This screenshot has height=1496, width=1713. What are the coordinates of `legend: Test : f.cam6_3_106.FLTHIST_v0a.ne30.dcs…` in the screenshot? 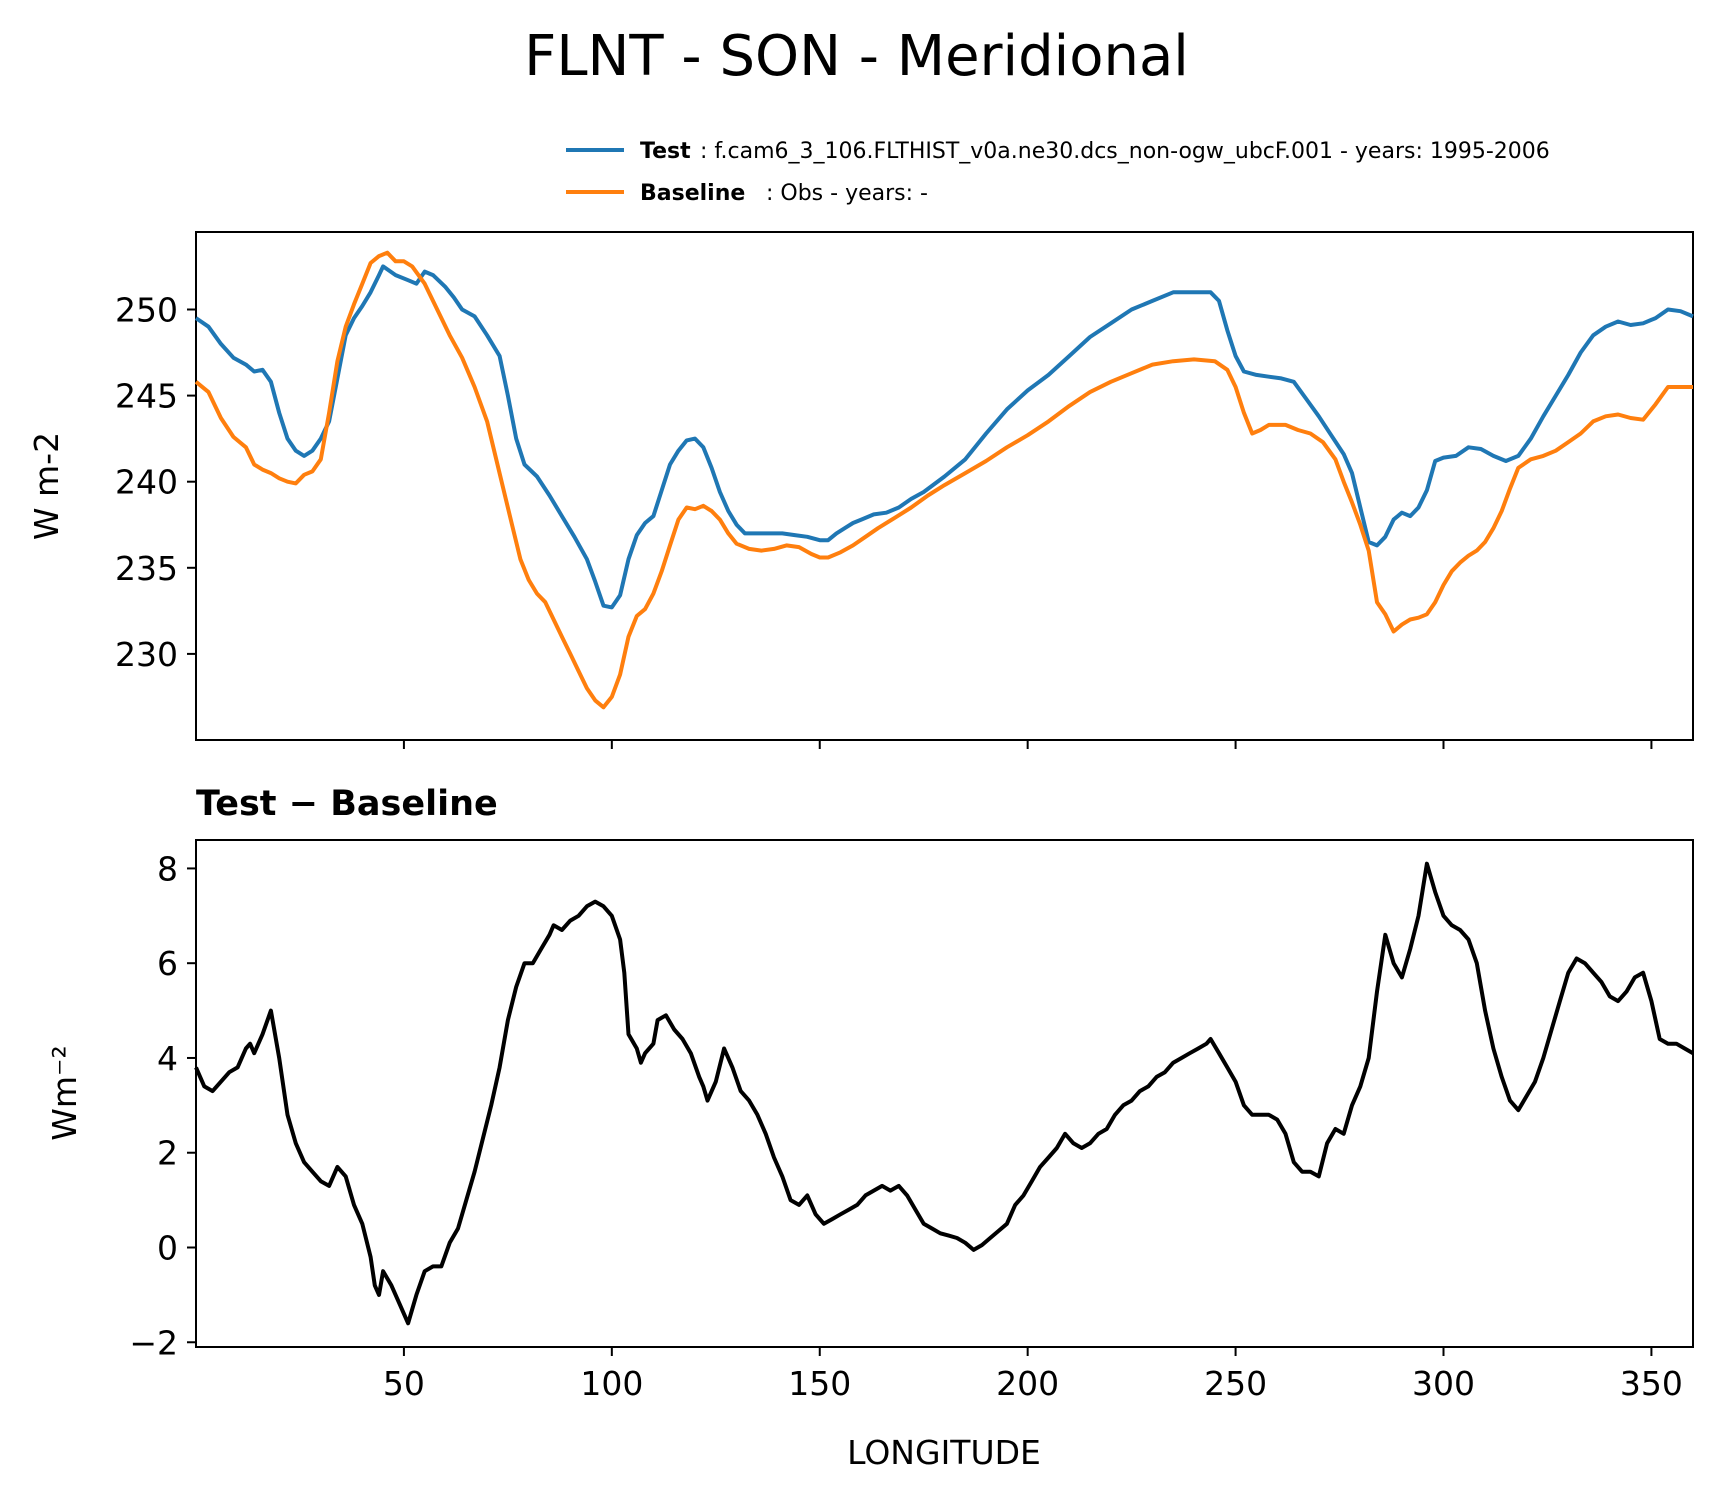 It's located at (1058, 172).